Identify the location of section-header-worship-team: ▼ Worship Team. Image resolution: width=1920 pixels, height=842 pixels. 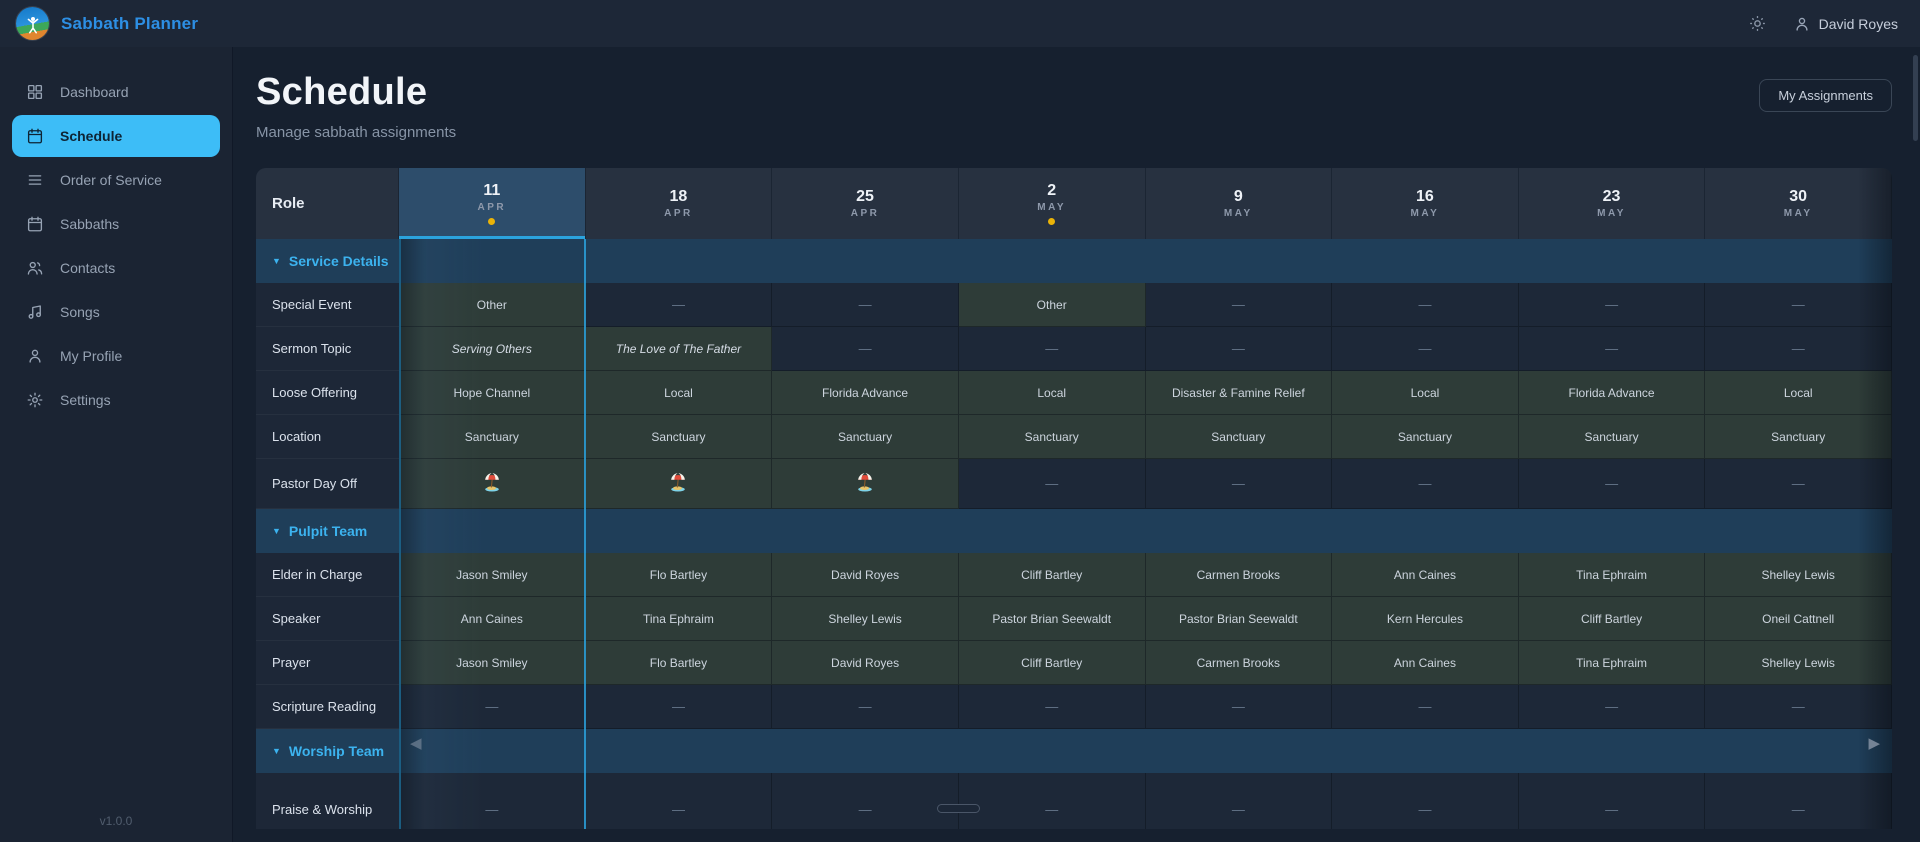
(1074, 751).